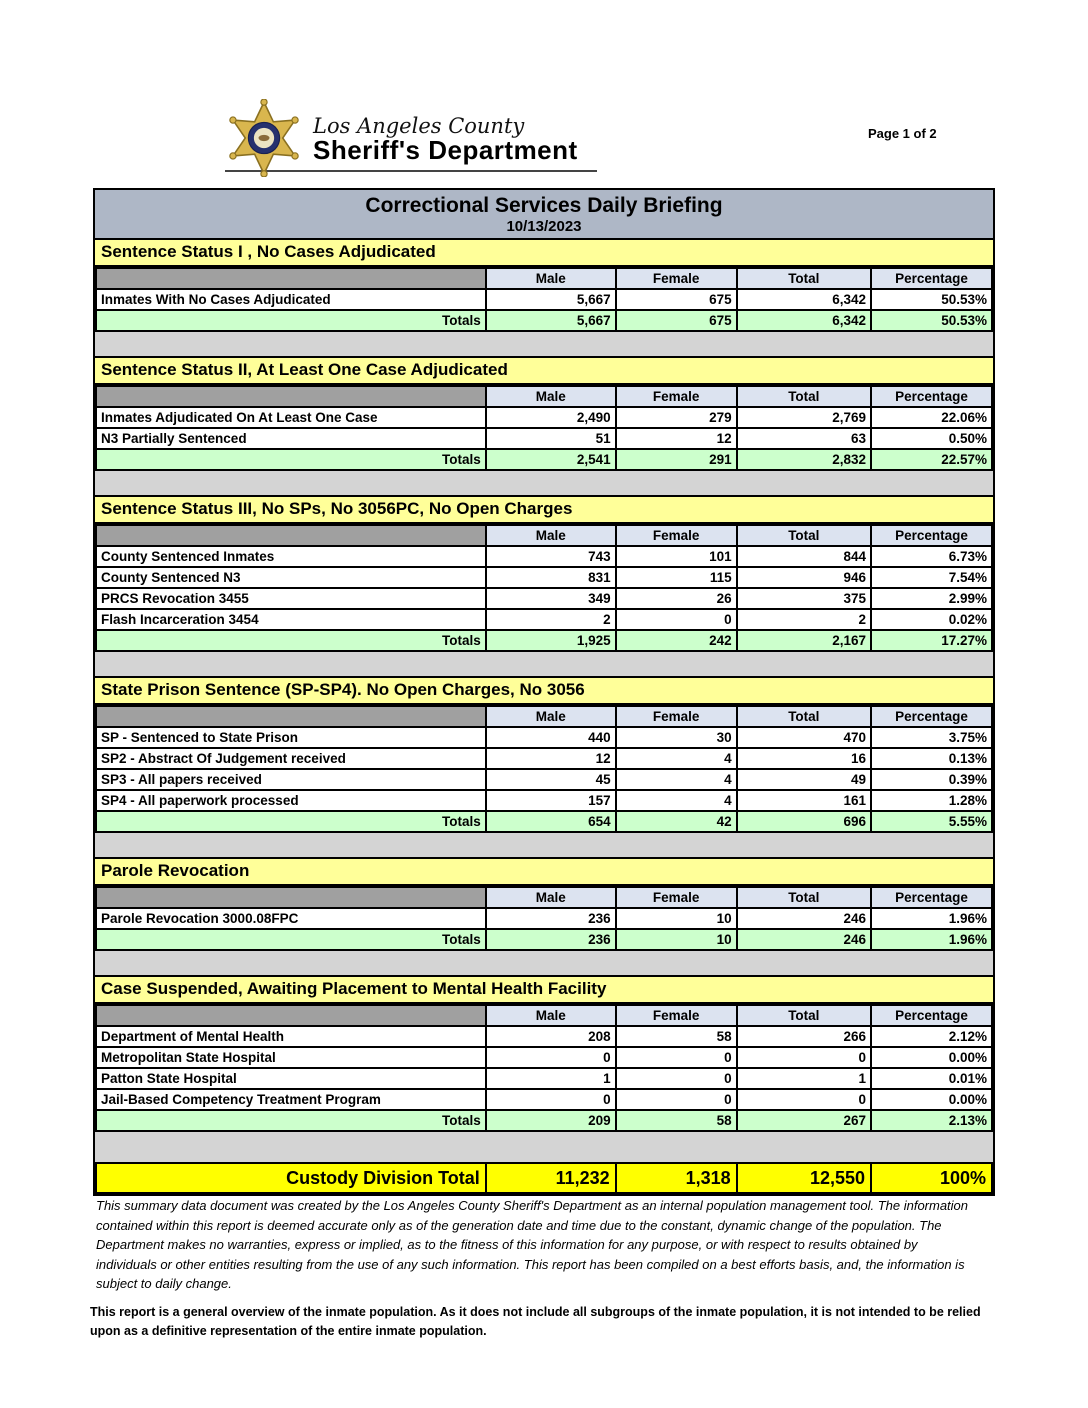 The width and height of the screenshot is (1088, 1408). What do you see at coordinates (544, 939) in the screenshot?
I see `totals-row: Totals 236 10 246 1.96%` at bounding box center [544, 939].